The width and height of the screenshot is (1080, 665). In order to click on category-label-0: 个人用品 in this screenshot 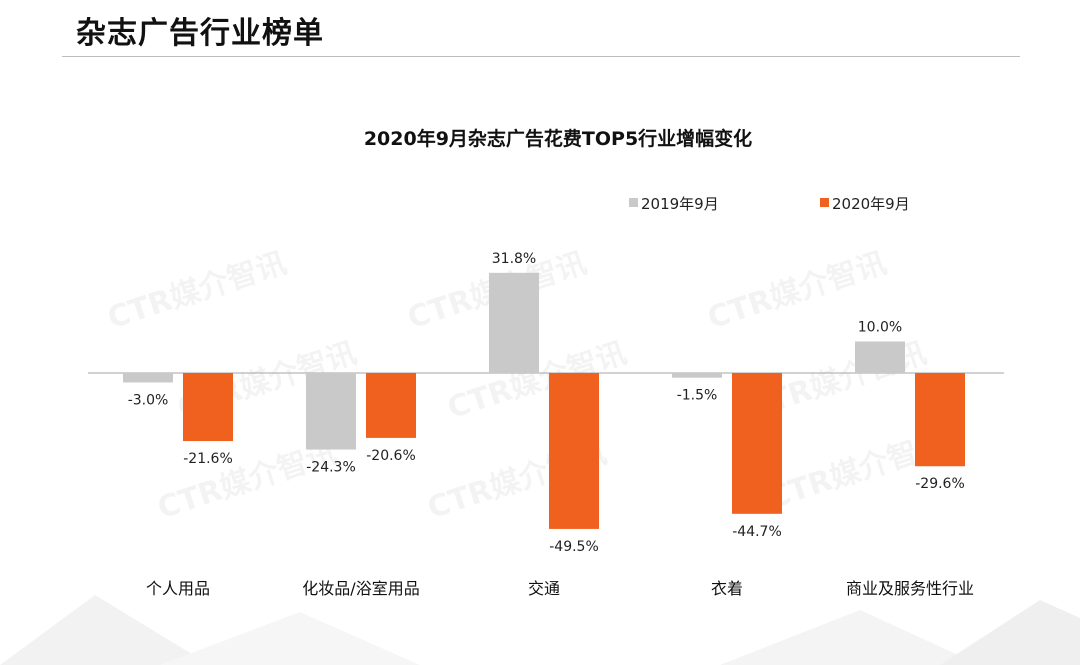, I will do `click(178, 588)`.